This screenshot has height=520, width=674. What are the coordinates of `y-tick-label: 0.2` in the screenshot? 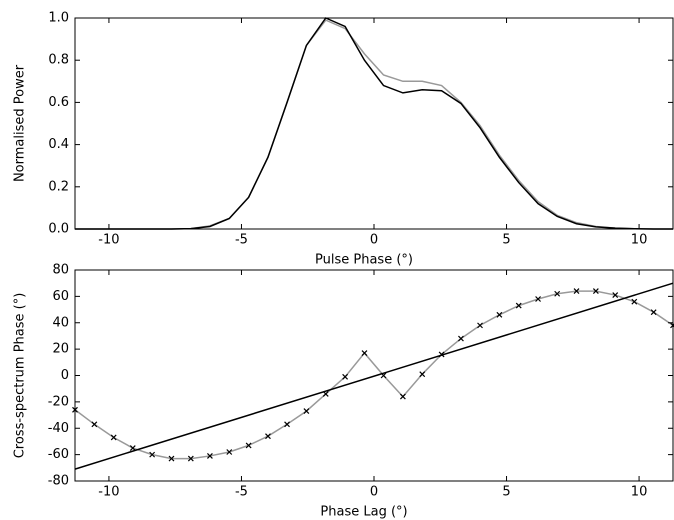 It's located at (58, 186).